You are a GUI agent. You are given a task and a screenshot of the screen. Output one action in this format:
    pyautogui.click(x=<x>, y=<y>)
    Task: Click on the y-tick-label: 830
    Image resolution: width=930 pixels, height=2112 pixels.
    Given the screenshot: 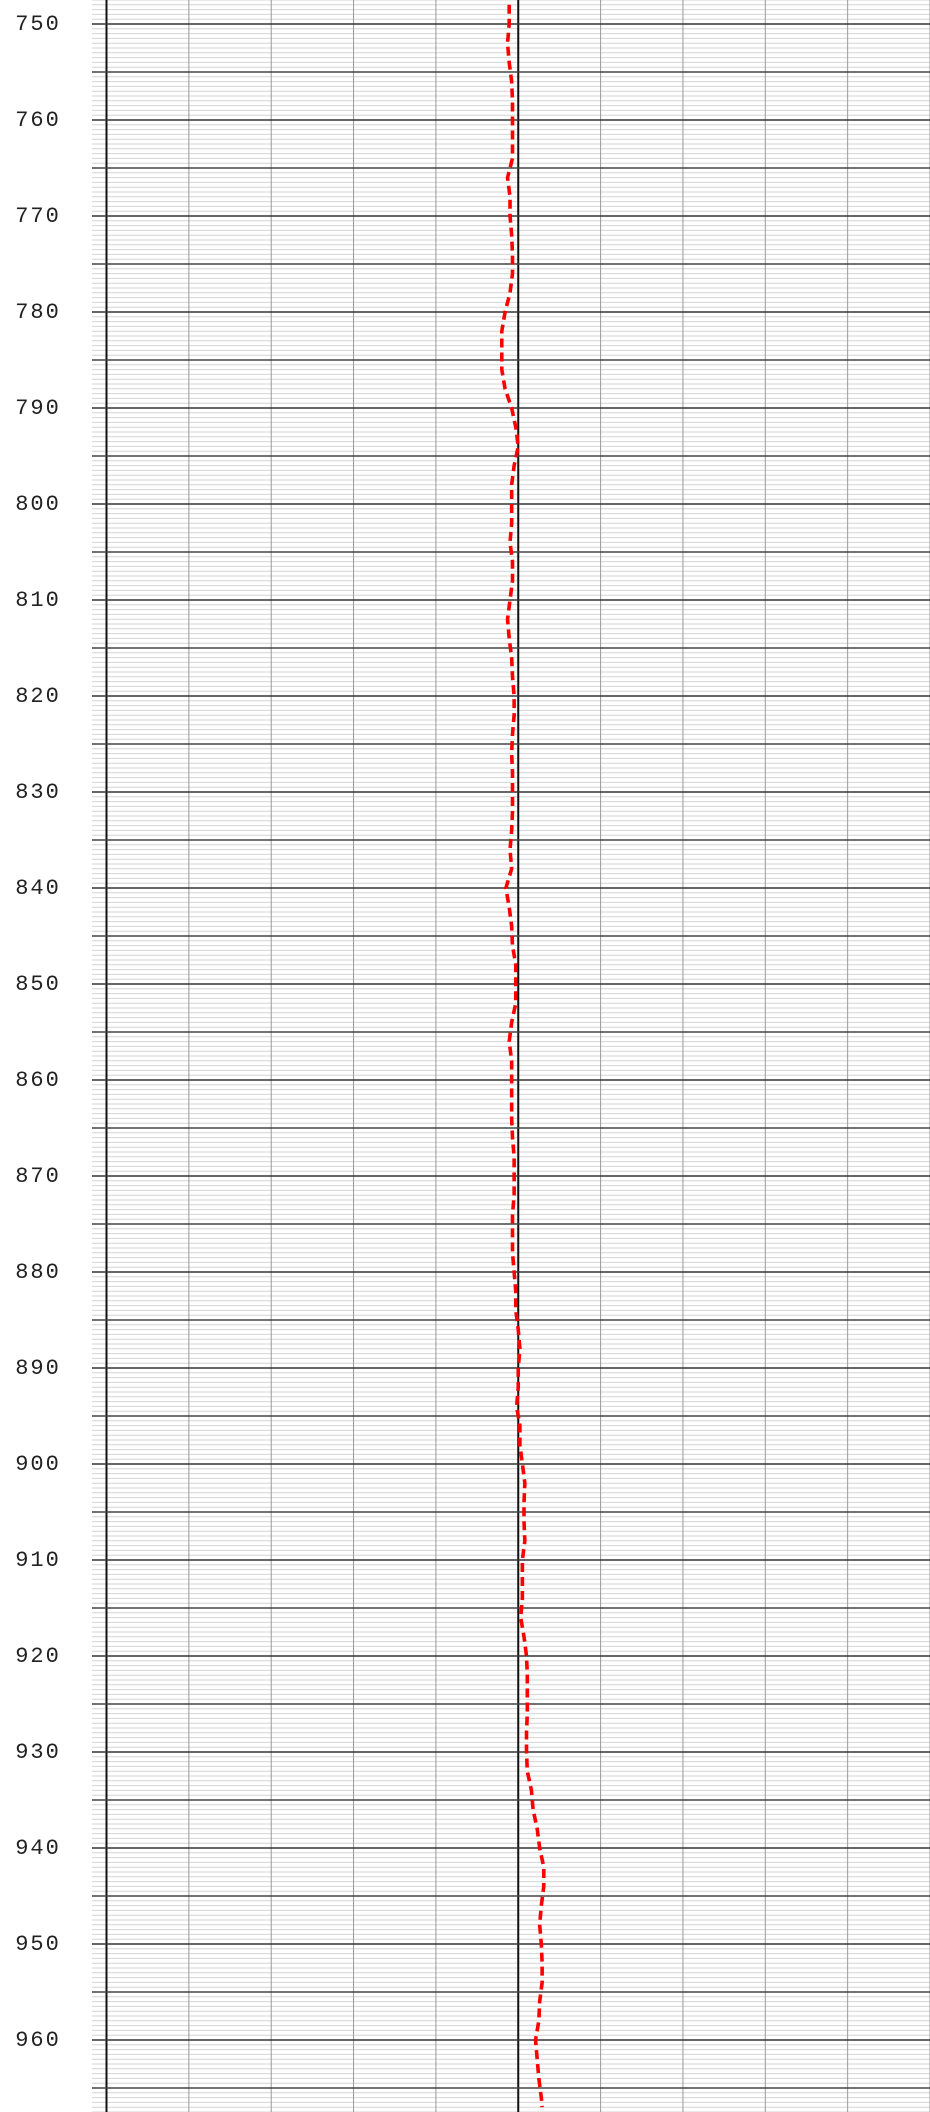 What is the action you would take?
    pyautogui.click(x=38, y=792)
    